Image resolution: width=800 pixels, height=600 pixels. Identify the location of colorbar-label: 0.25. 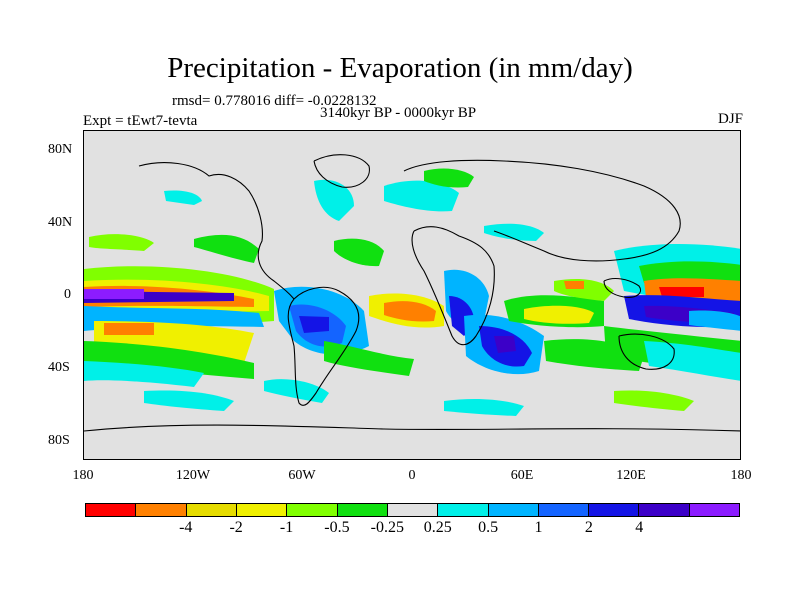
(437, 527).